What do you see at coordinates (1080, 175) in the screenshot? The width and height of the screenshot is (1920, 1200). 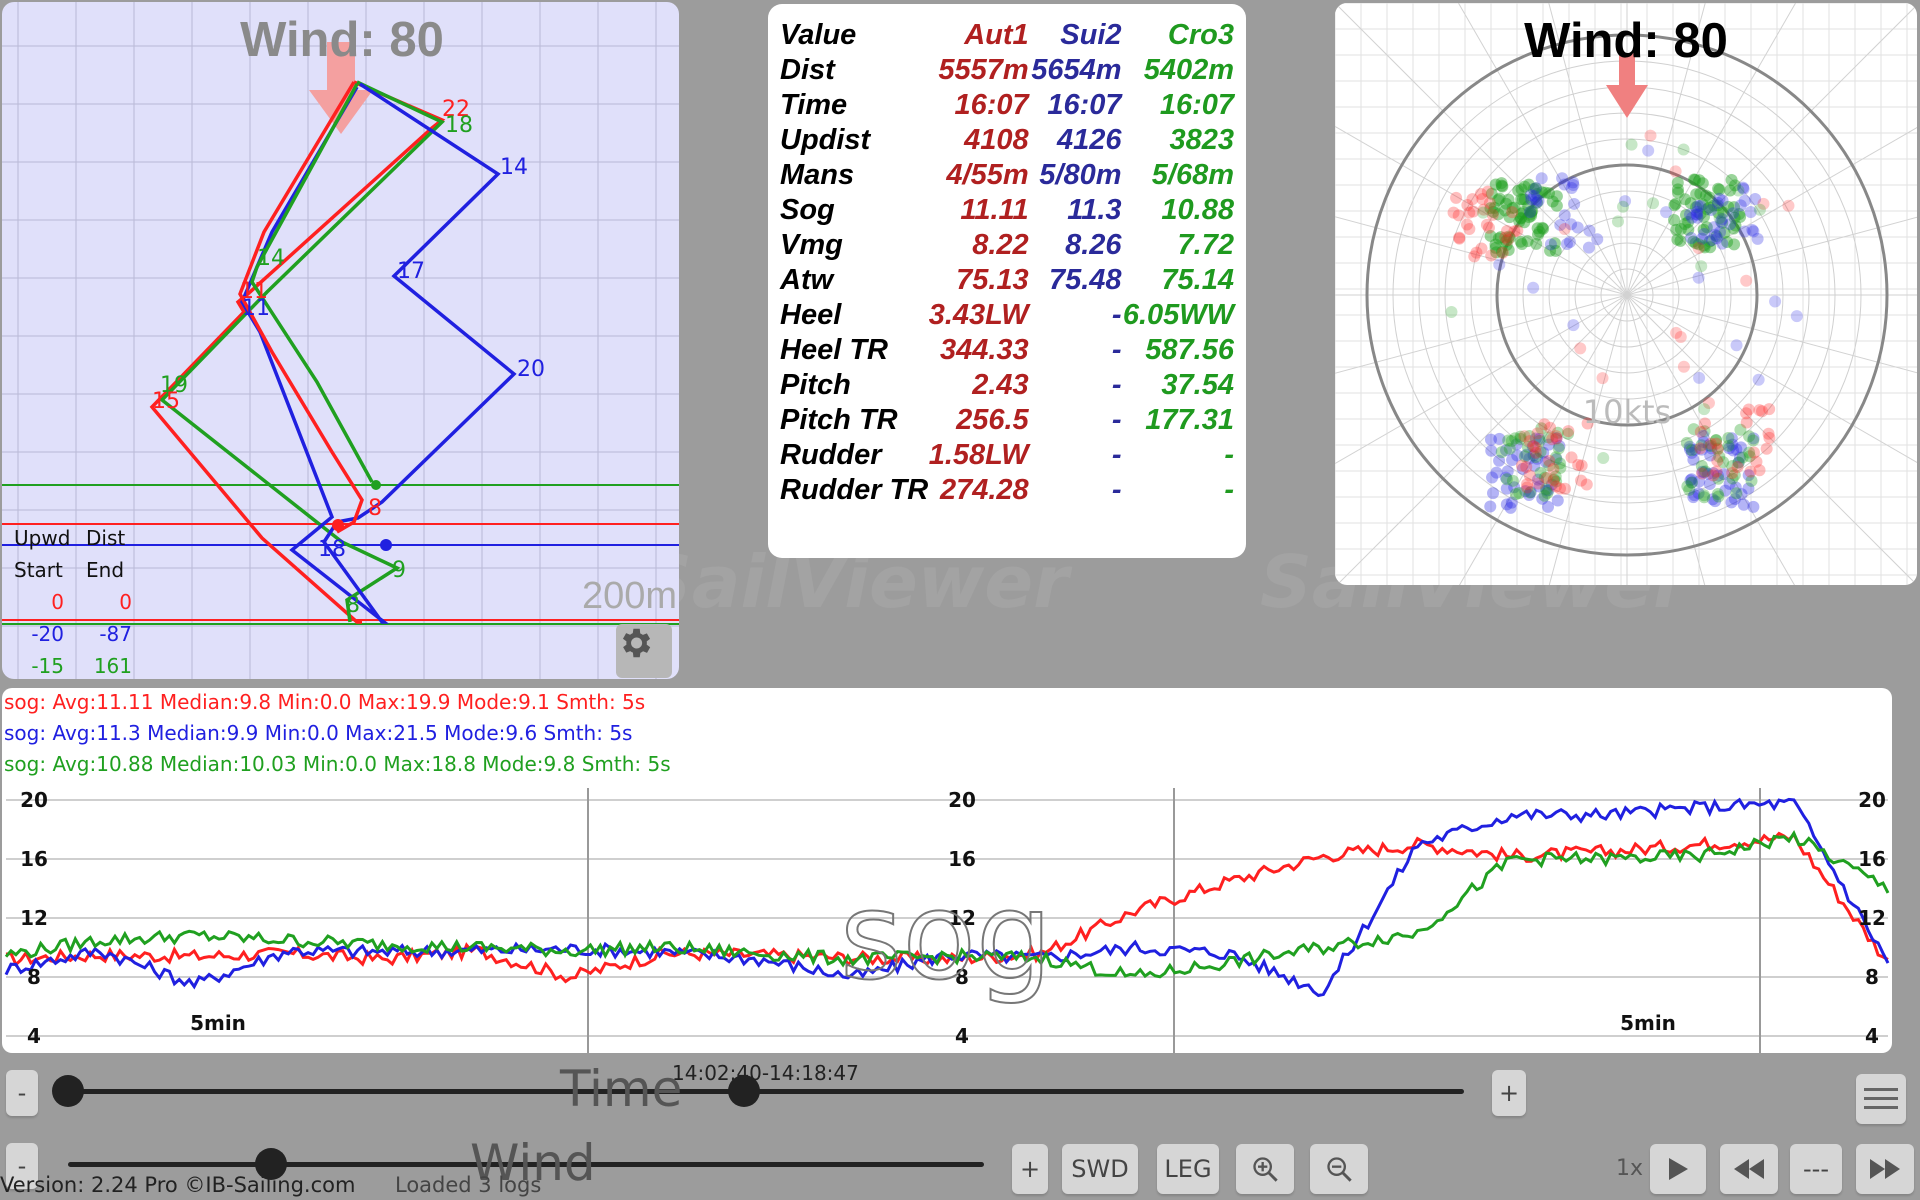 I see `cell-value: 5/80m` at bounding box center [1080, 175].